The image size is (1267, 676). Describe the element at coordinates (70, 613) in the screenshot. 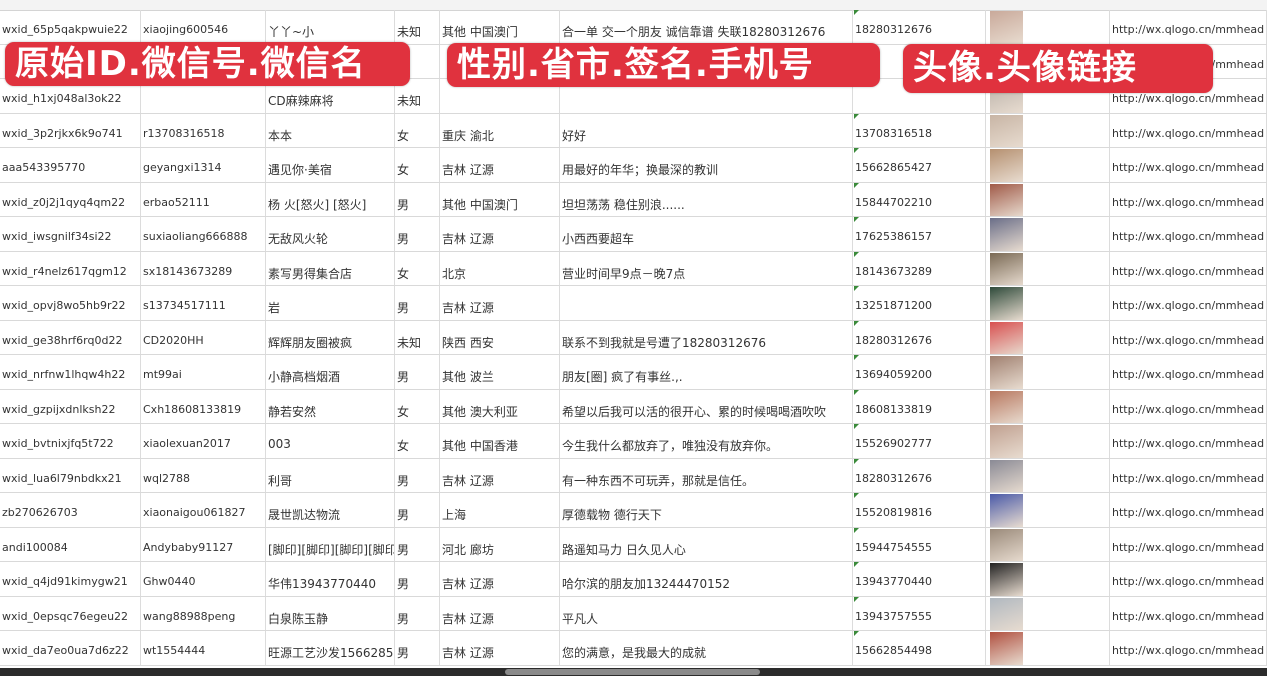

I see `cell-original-id: wxid_0epsqc76egeu22` at that location.